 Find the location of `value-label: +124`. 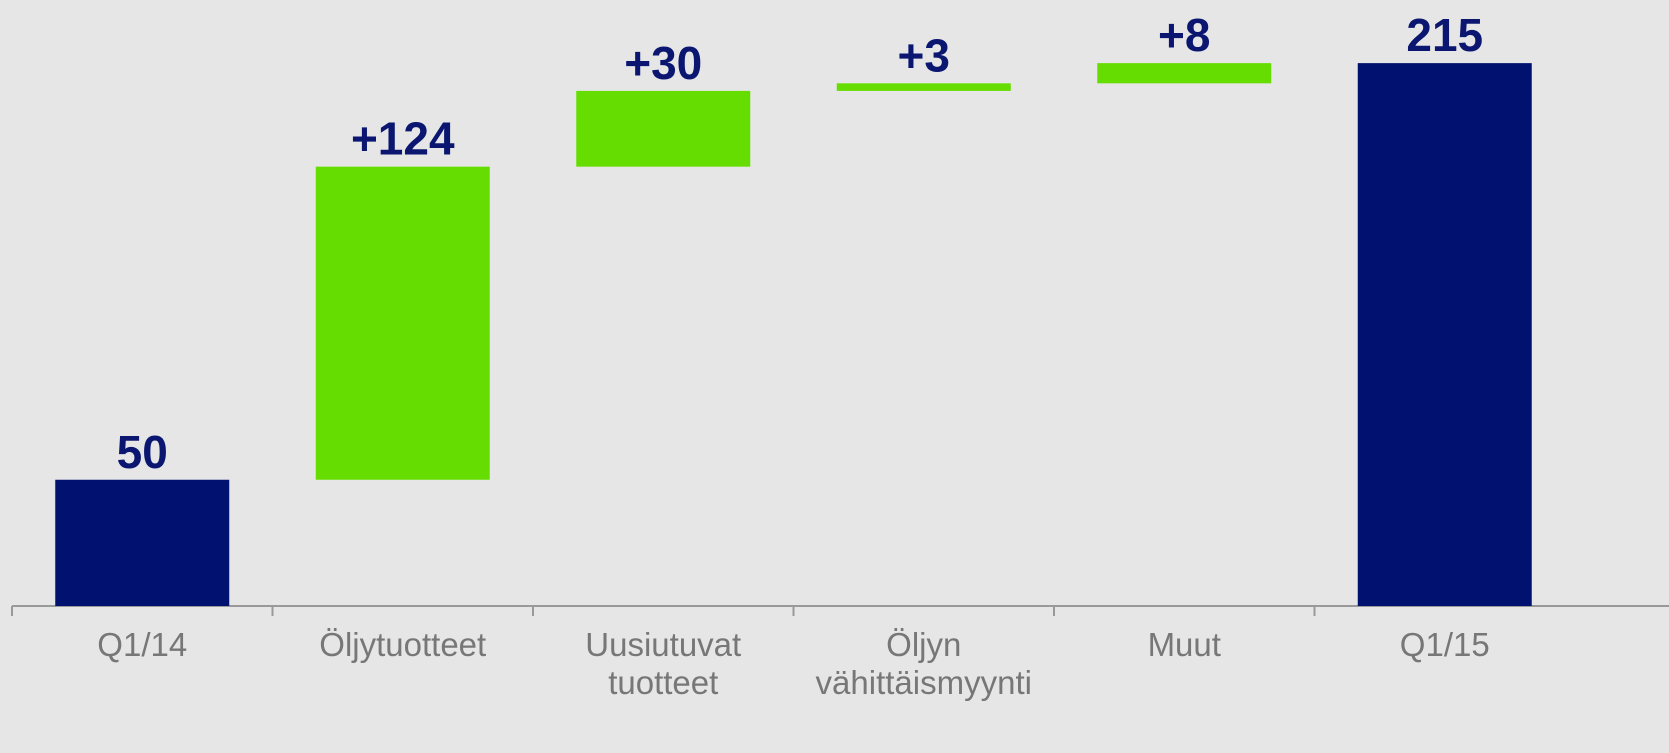

value-label: +124 is located at coordinates (403, 139).